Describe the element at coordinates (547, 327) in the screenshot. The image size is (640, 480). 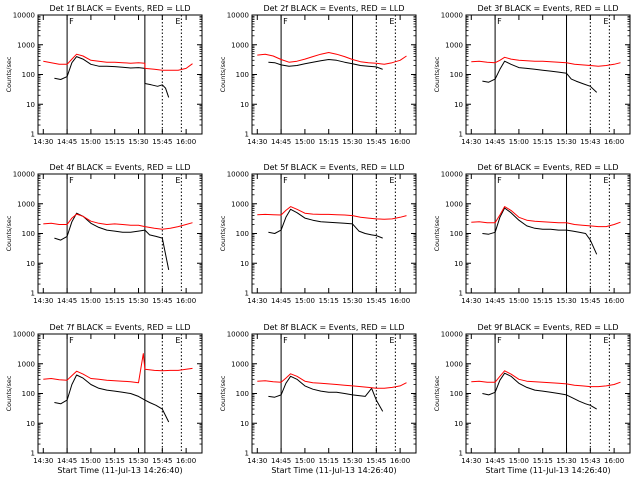
I see `chart-title: Det 9f BLACK = Events, RED = LLD` at that location.